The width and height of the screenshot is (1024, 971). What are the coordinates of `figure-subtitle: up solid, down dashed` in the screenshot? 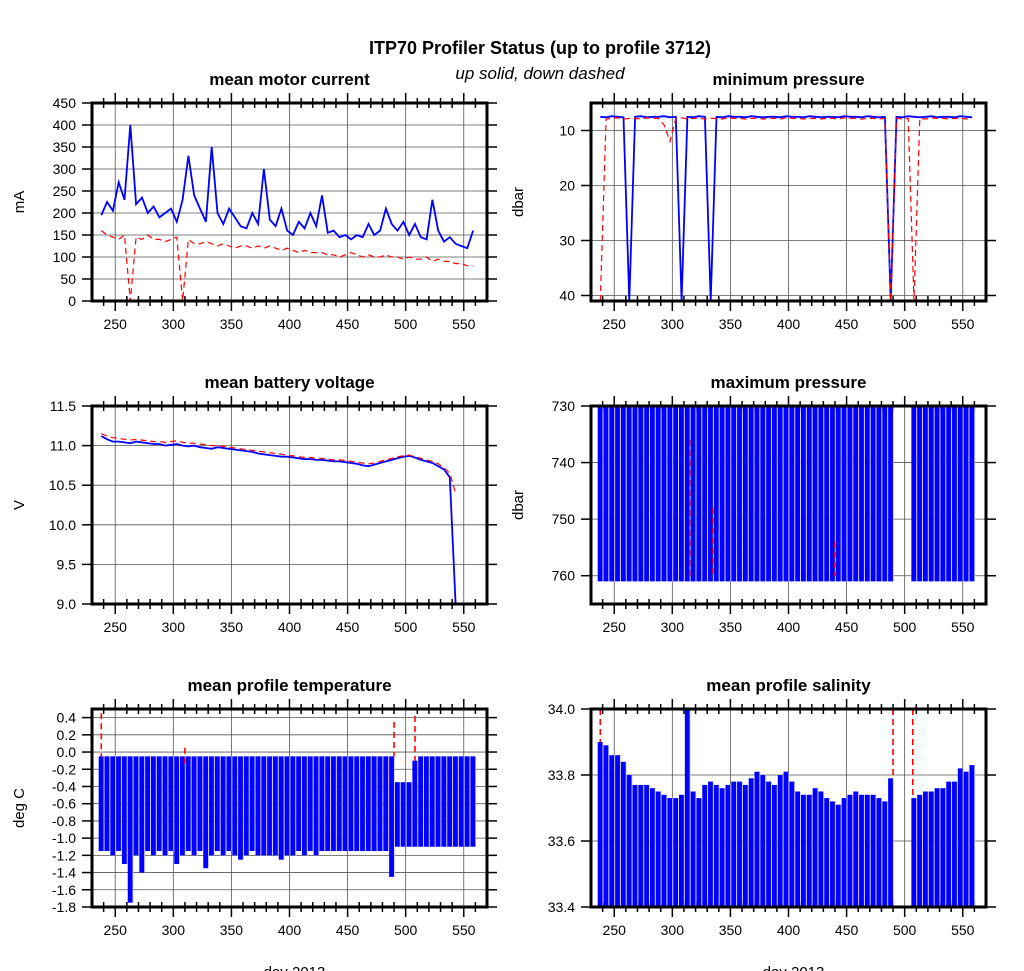 It's located at (540, 73).